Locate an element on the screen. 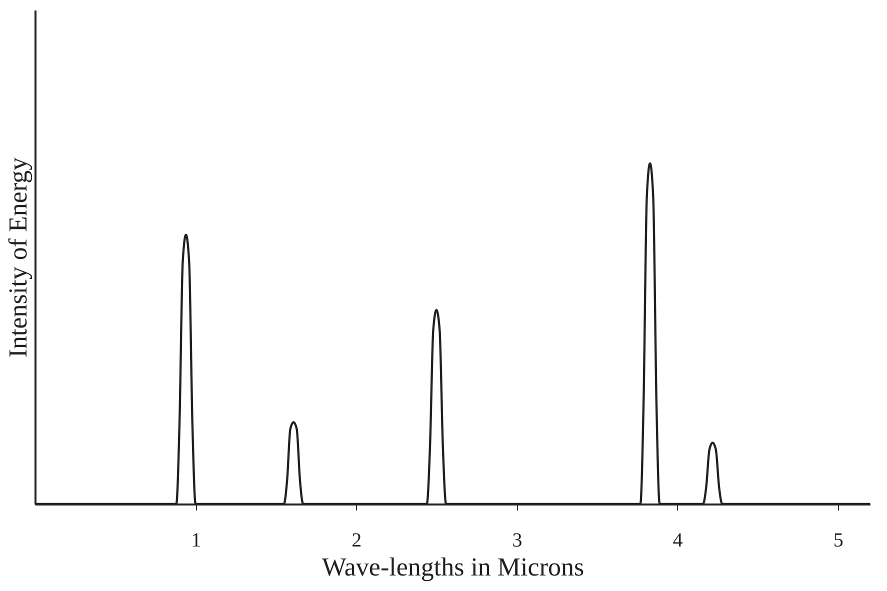  x-tick-label: 1 is located at coordinates (196, 541).